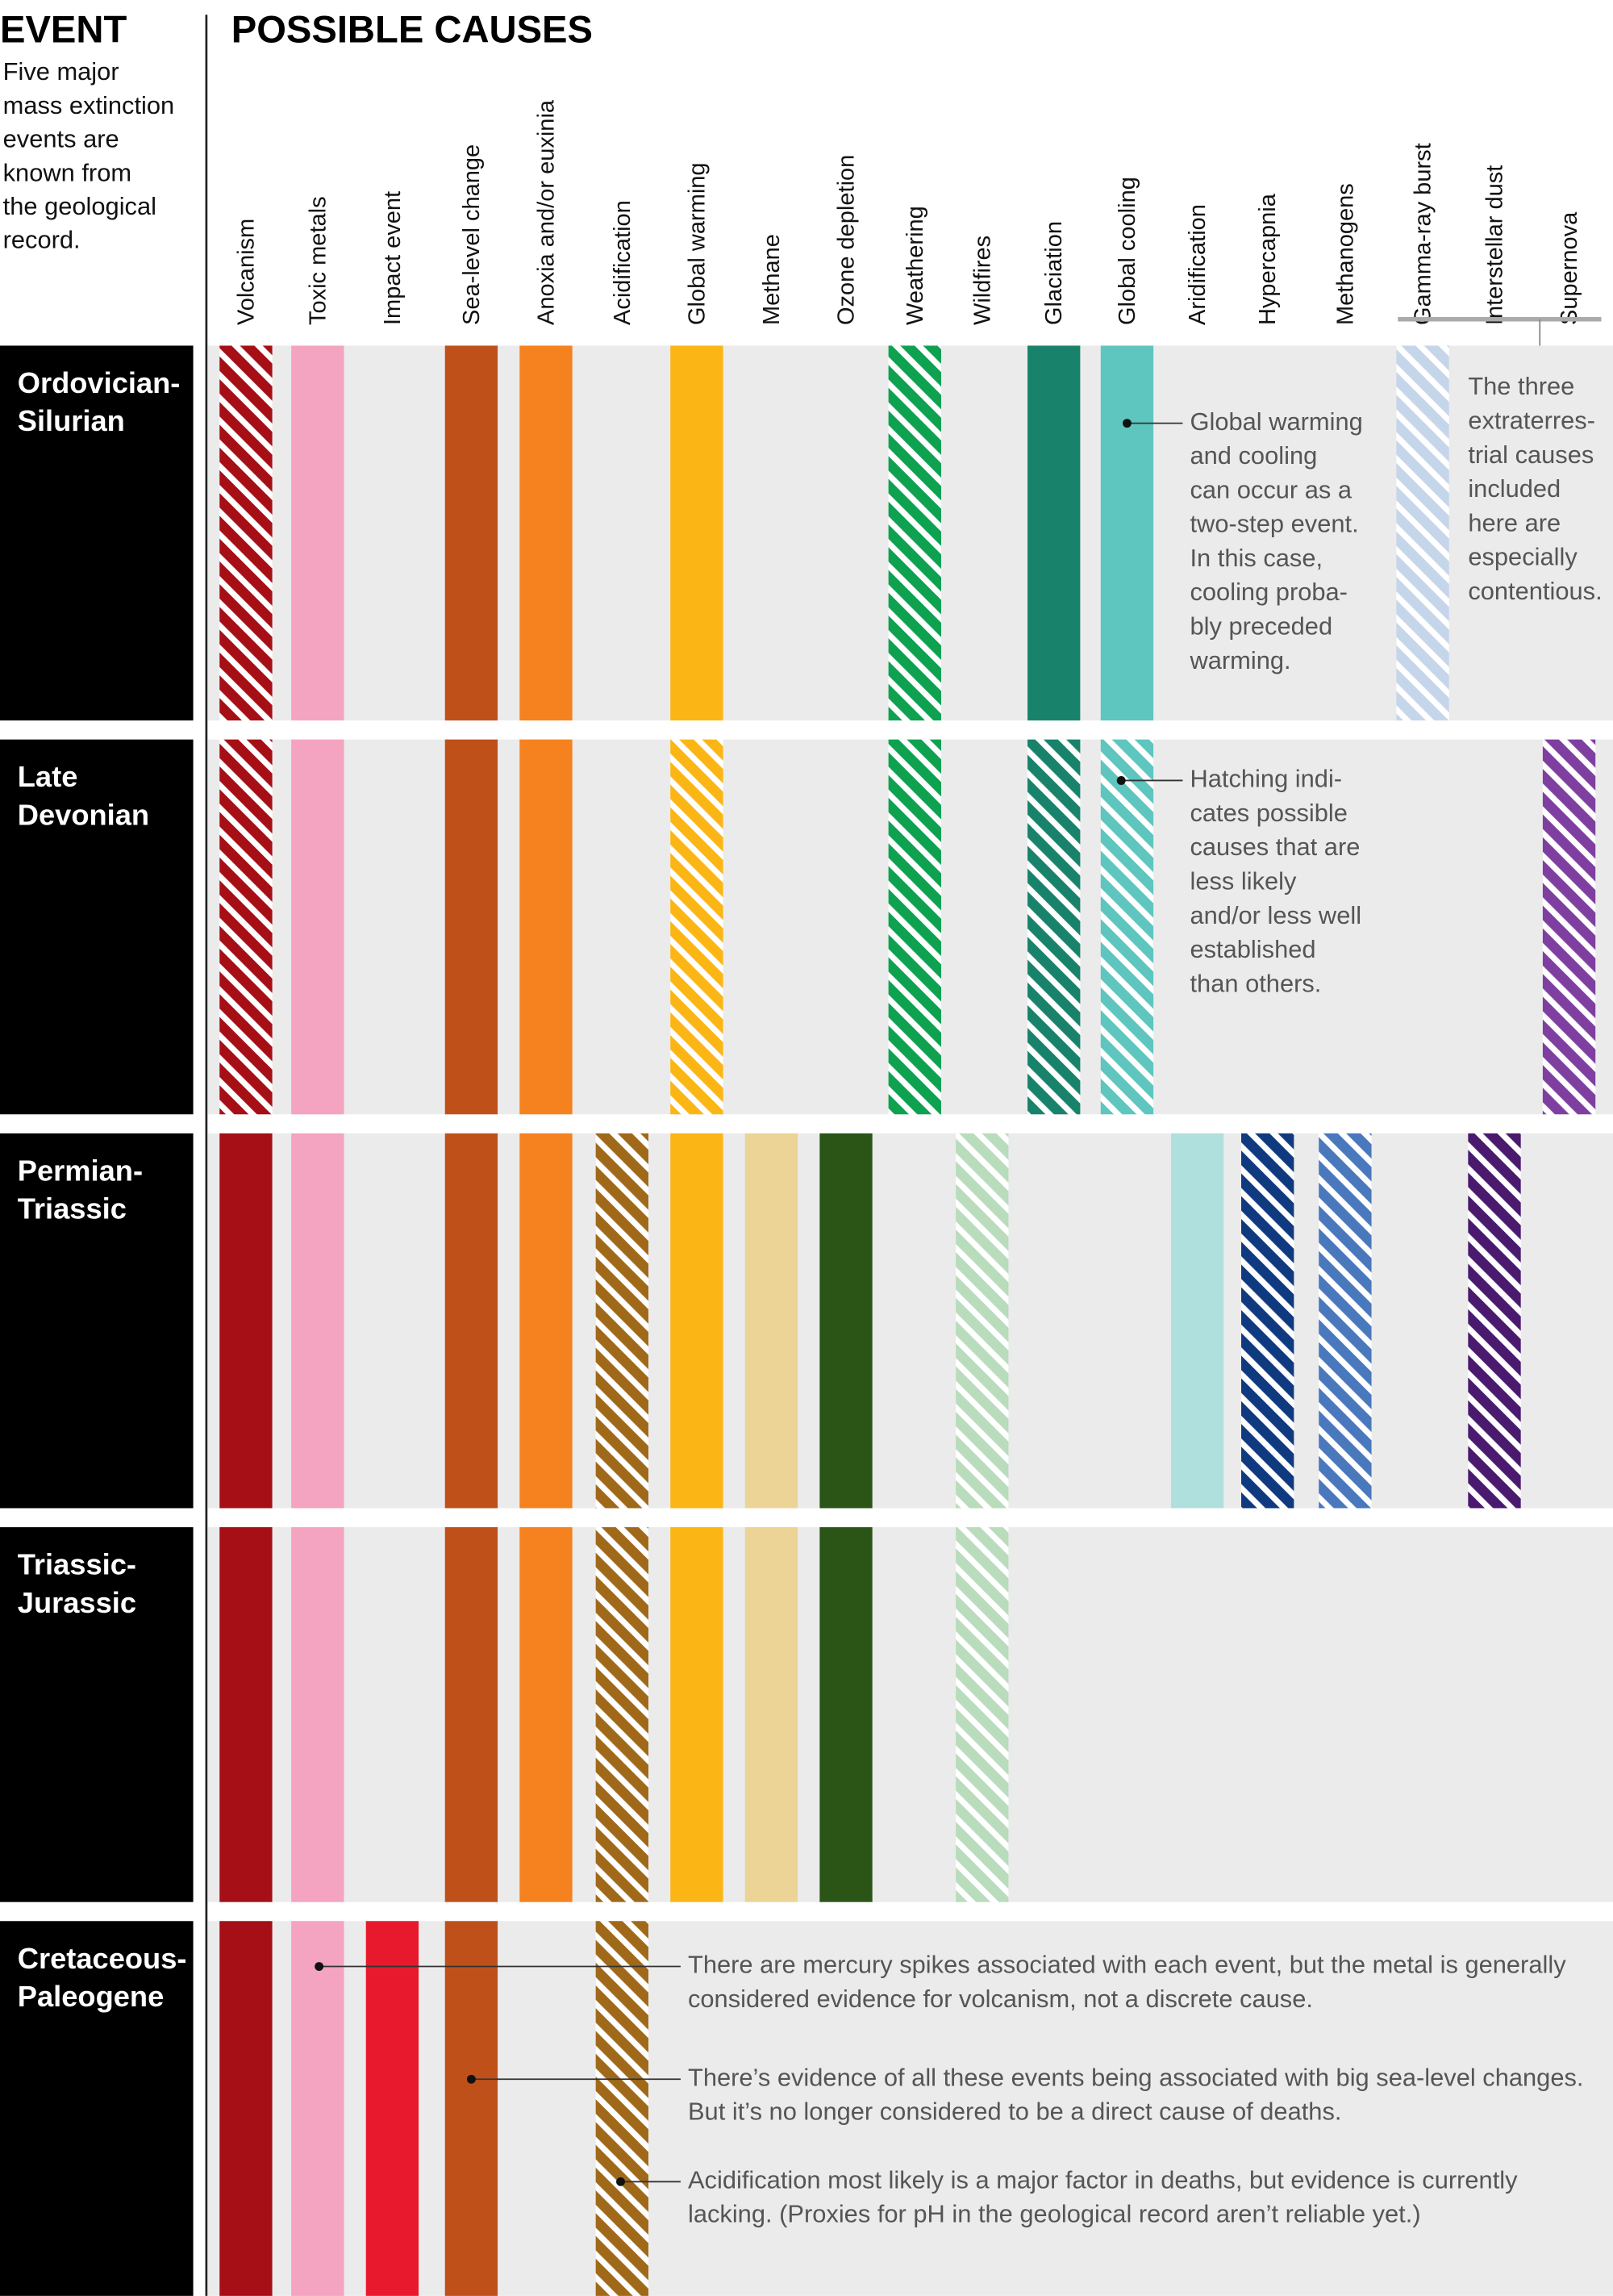 The height and width of the screenshot is (2296, 1613). What do you see at coordinates (1266, 779) in the screenshot?
I see `note-text: Hatching indi-` at bounding box center [1266, 779].